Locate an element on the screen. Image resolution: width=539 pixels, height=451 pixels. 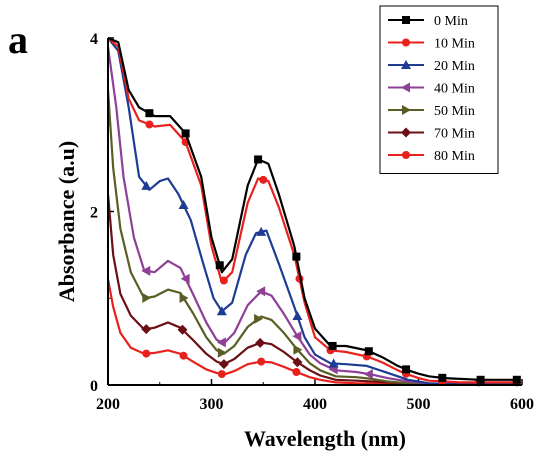
legend-label: 70 Min is located at coordinates (454, 134).